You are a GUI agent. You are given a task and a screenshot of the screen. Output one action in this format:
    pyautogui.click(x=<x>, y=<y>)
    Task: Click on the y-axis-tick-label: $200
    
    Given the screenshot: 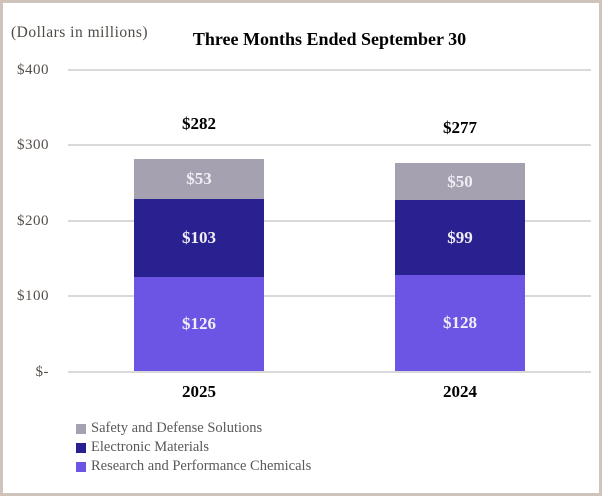 What is the action you would take?
    pyautogui.click(x=33, y=220)
    